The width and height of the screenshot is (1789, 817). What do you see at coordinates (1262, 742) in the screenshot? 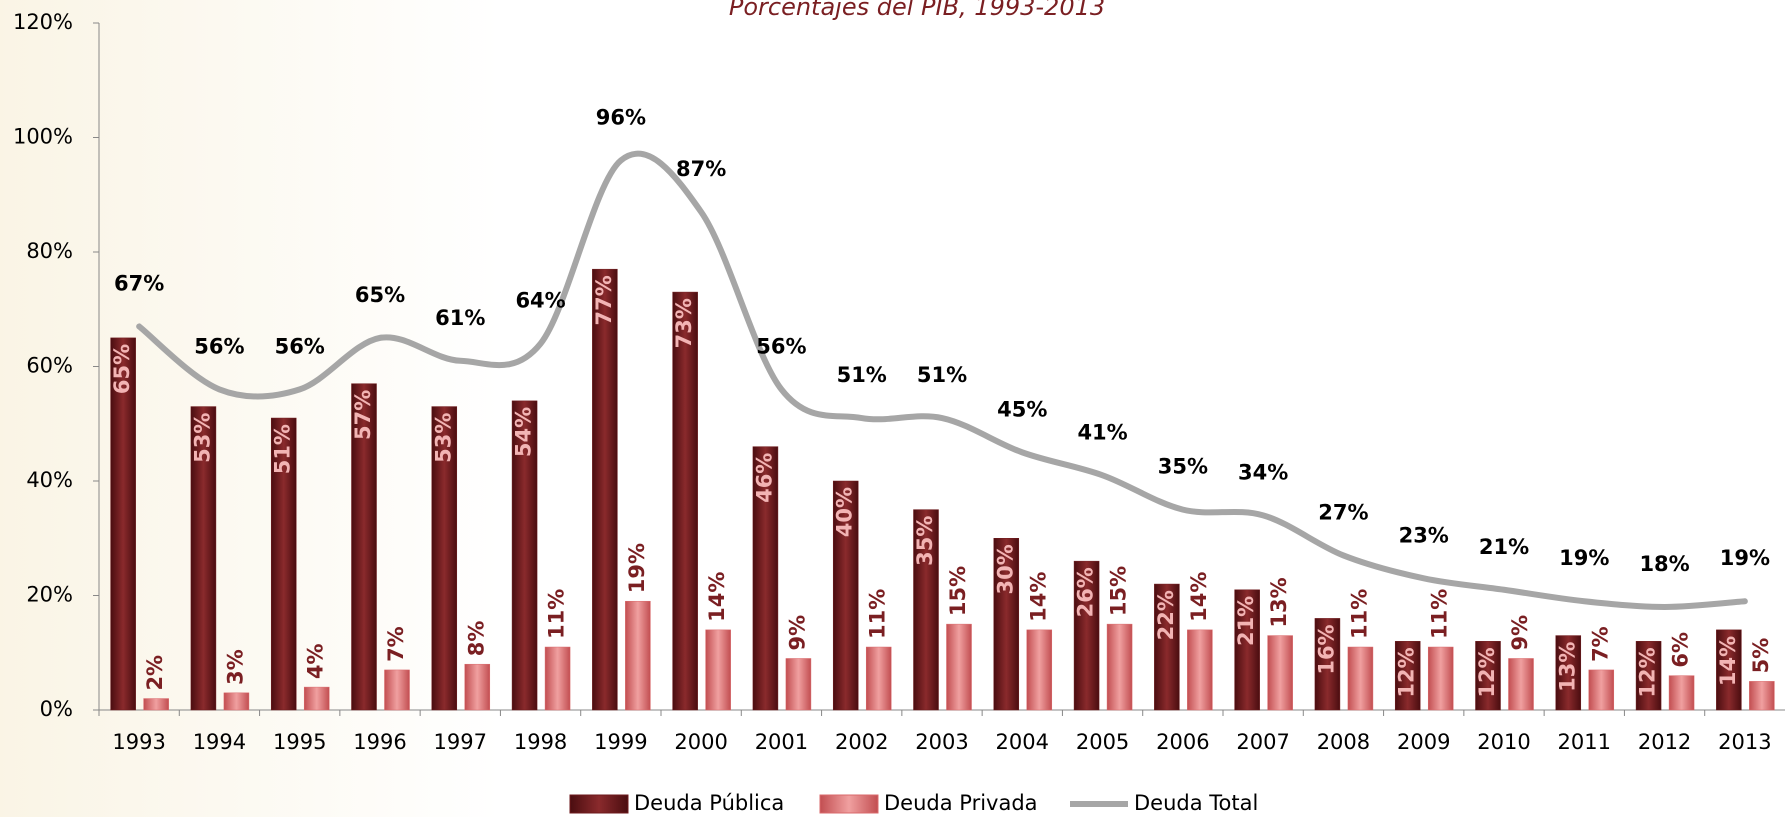
I see `x-tick-label: 2007` at bounding box center [1262, 742].